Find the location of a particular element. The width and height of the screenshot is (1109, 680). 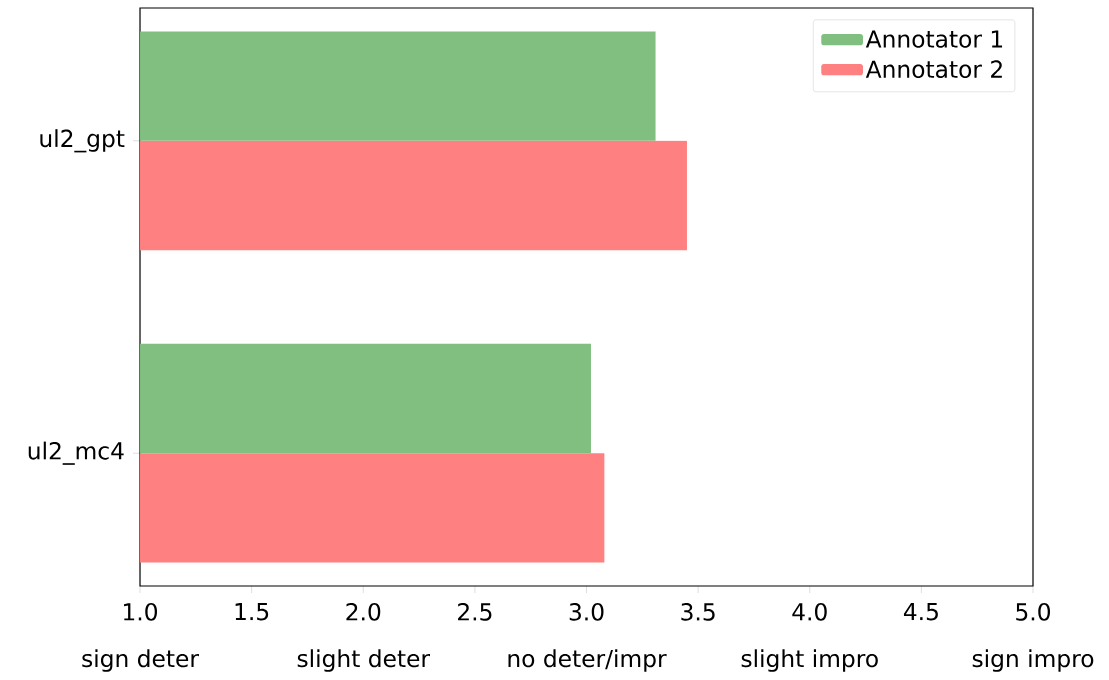

text: no deter/impr is located at coordinates (587, 661).